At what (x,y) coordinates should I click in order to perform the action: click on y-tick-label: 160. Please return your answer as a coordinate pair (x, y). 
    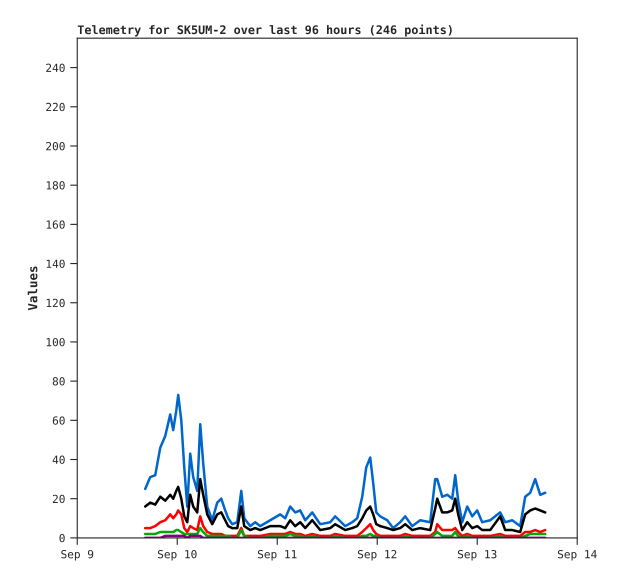
    Looking at the image, I should click on (55, 224).